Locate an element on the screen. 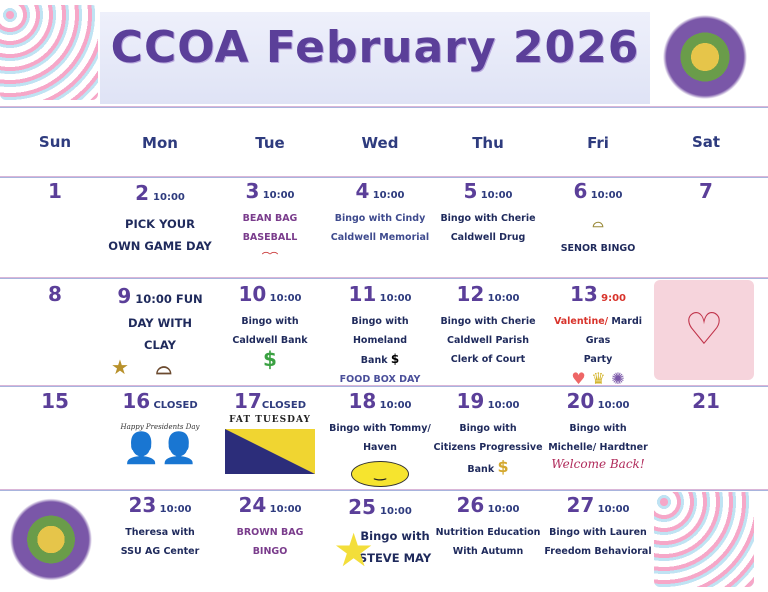 This screenshot has height=592, width=768. event-line: Bank is located at coordinates (481, 469).